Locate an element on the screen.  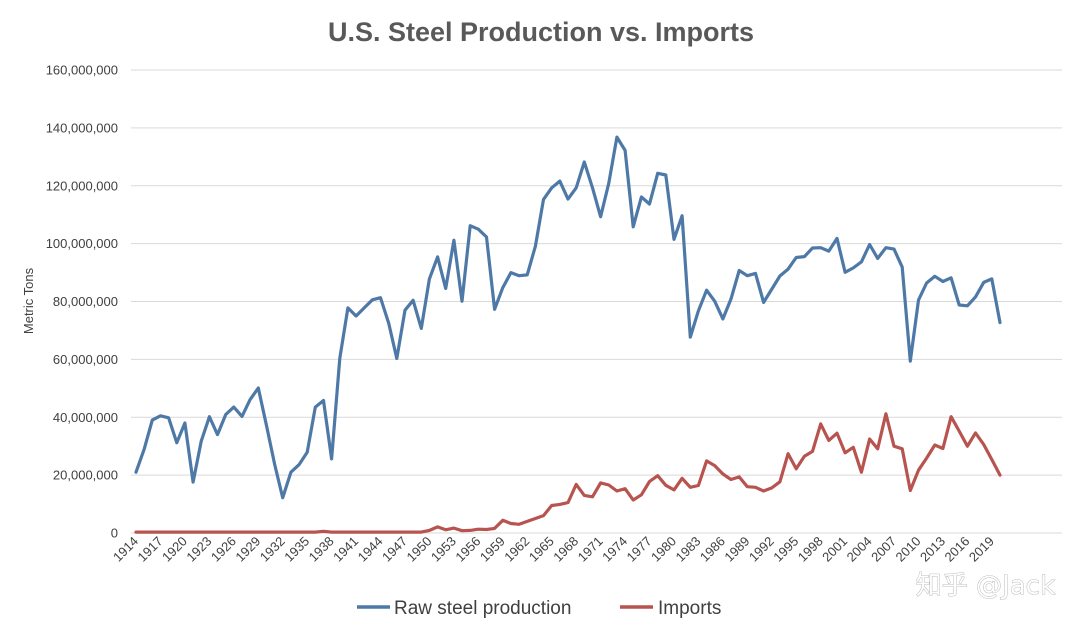
y-tick-label: 100,000,000 is located at coordinates (82, 243).